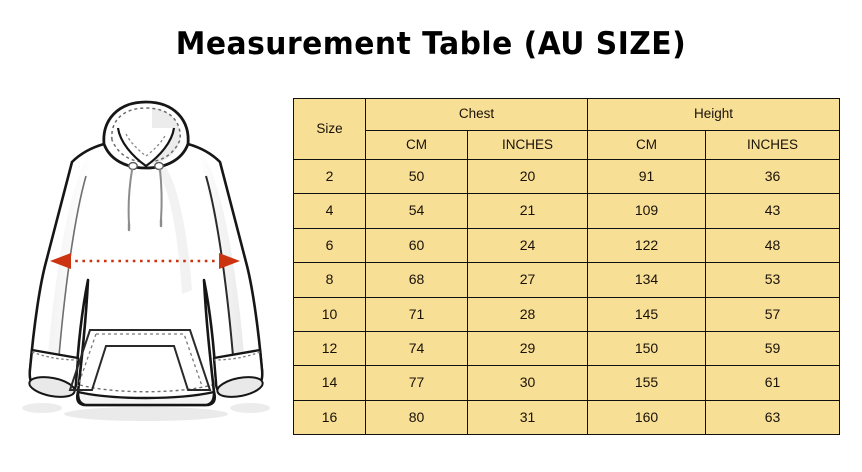  Describe the element at coordinates (329, 348) in the screenshot. I see `cell-size: 12` at that location.